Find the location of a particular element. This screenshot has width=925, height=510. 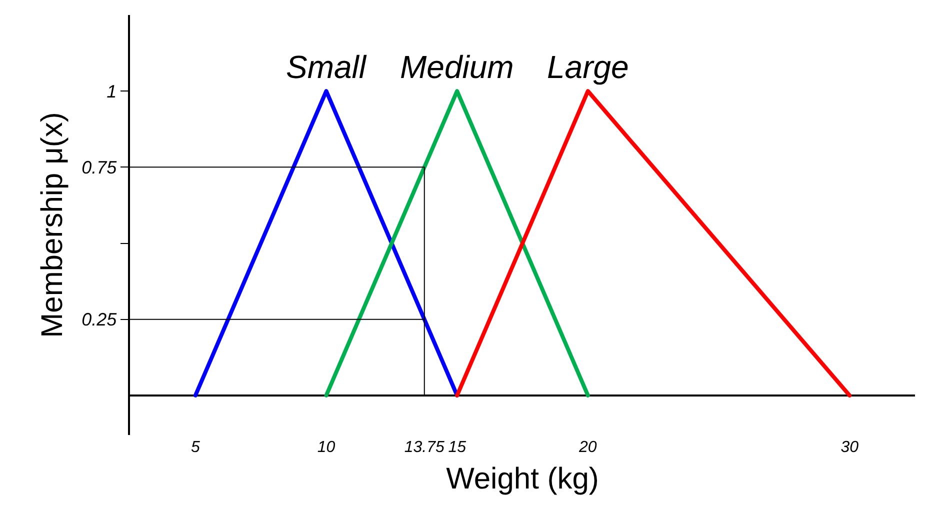

x-tick-label: 30 is located at coordinates (849, 447).